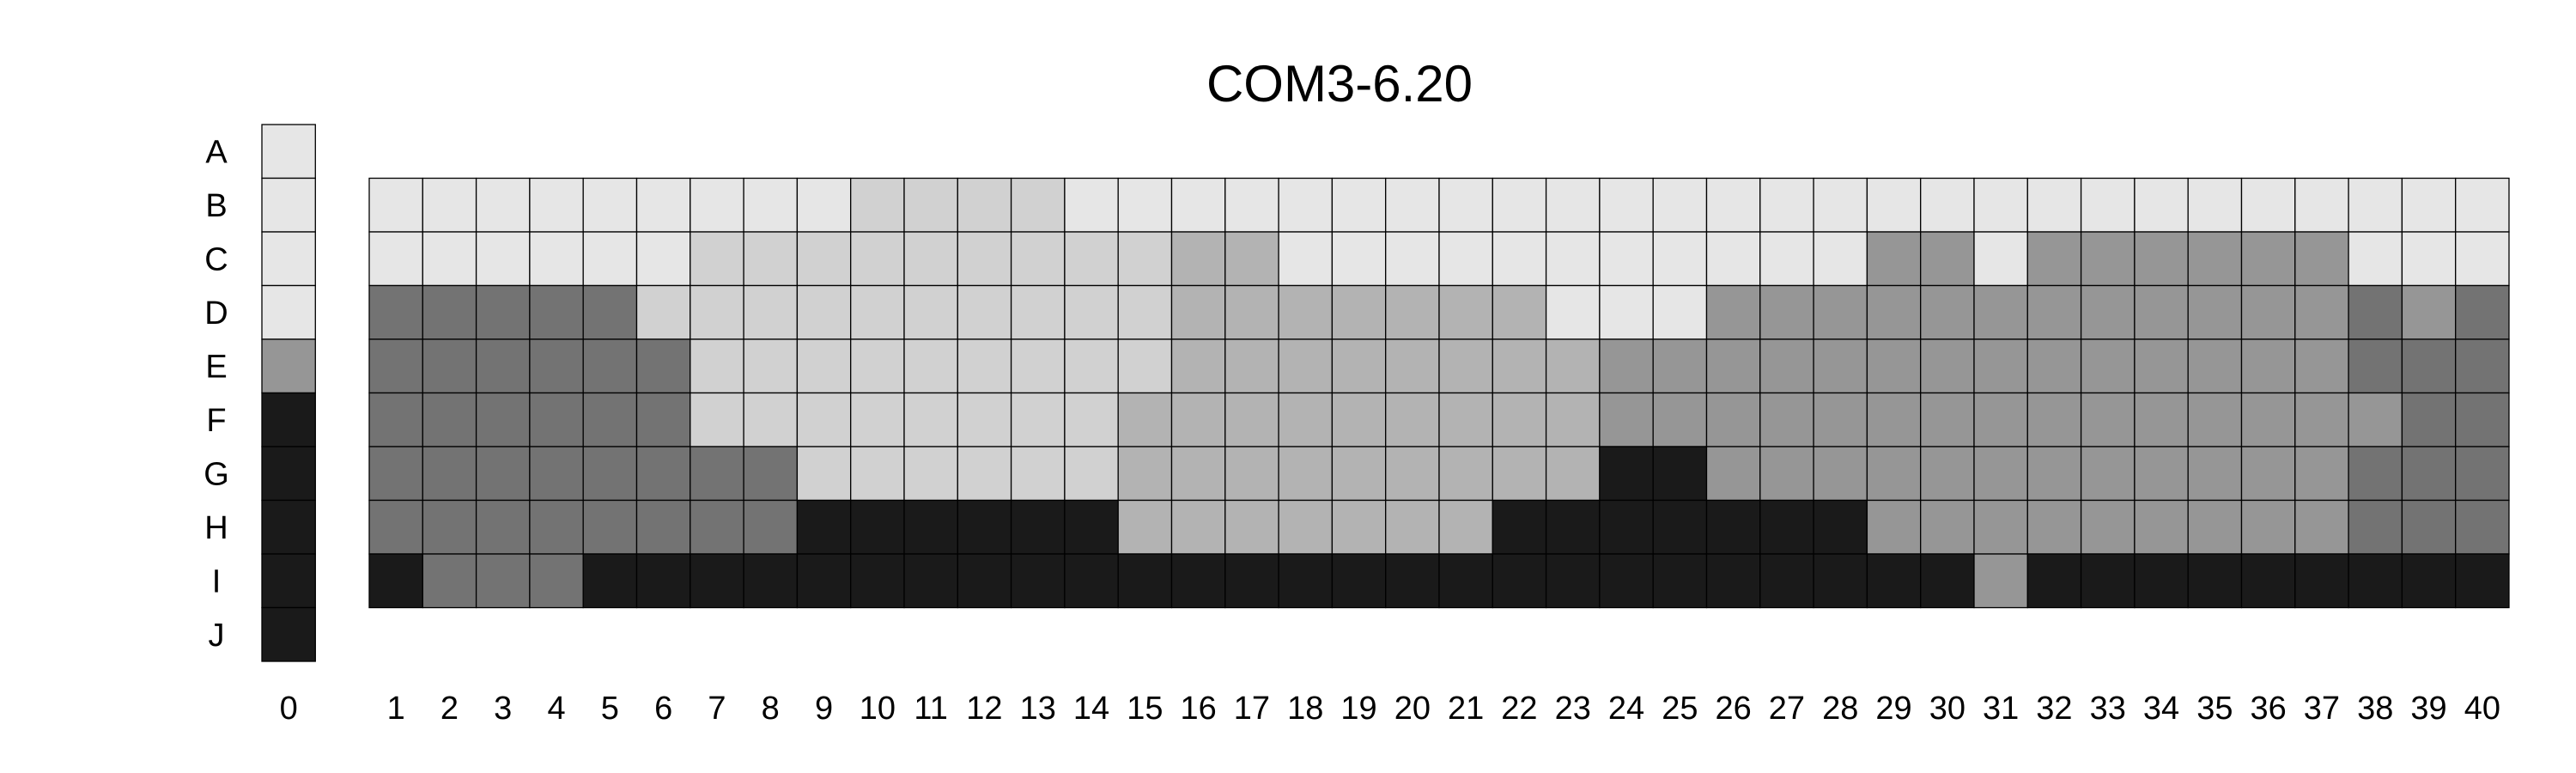  I want to click on row-label-f: F, so click(216, 421).